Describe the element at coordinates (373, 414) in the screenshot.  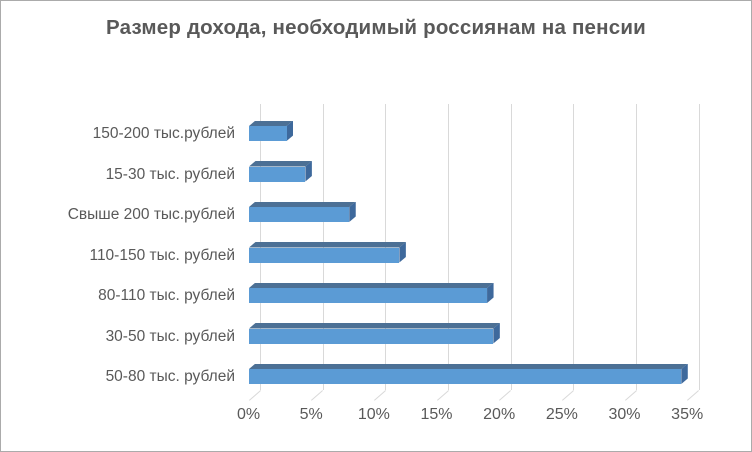
I see `x-axis-tick-label: 10%` at that location.